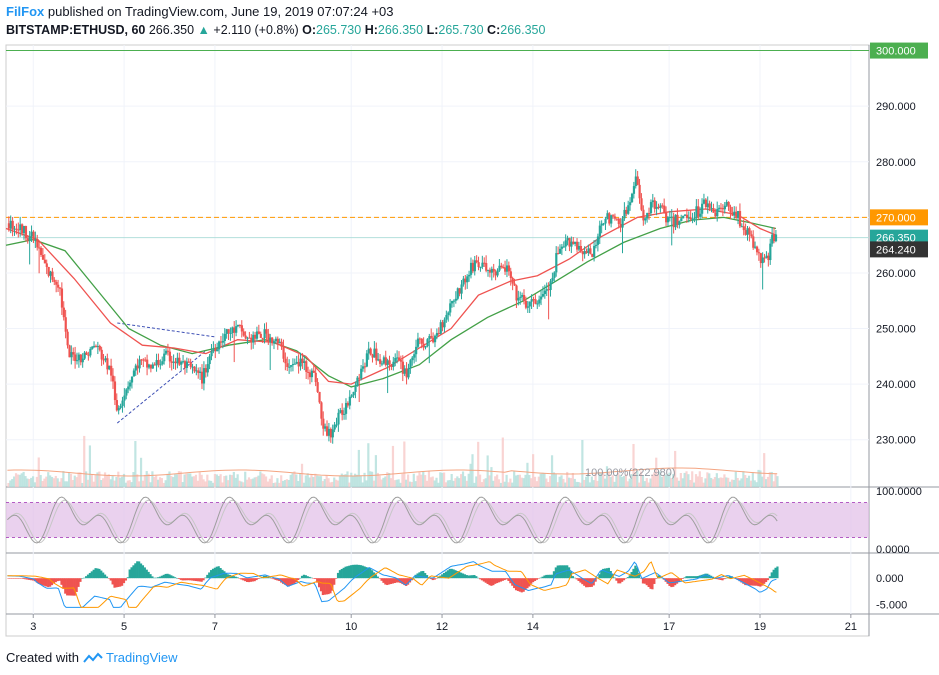 This screenshot has height=675, width=939. What do you see at coordinates (523, 30) in the screenshot?
I see `close-value: 266.350` at bounding box center [523, 30].